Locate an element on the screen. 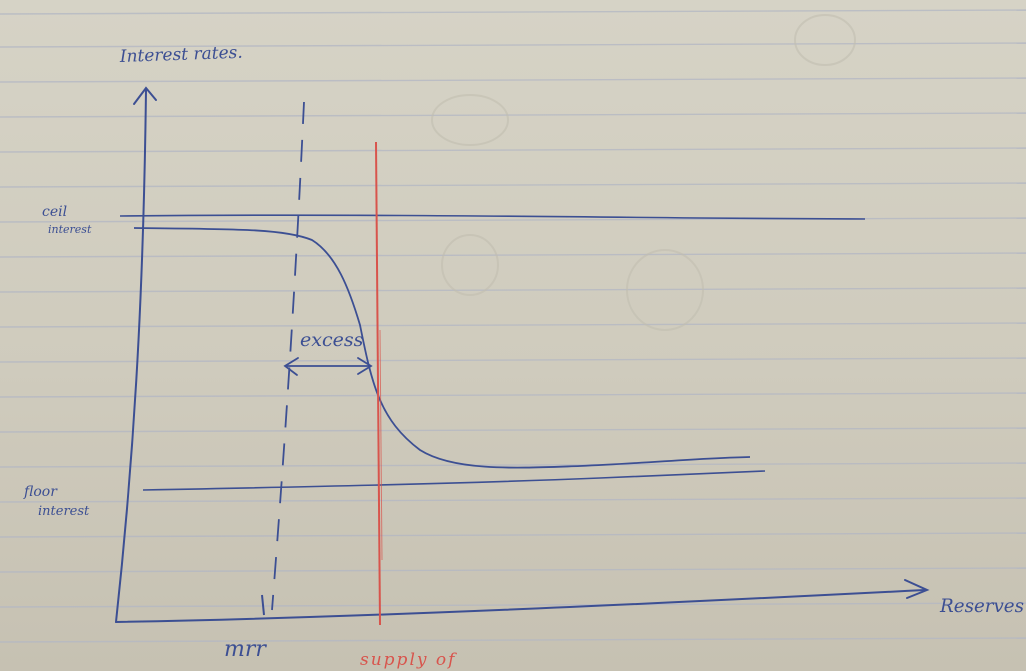  x-axis is located at coordinates (520, 606).